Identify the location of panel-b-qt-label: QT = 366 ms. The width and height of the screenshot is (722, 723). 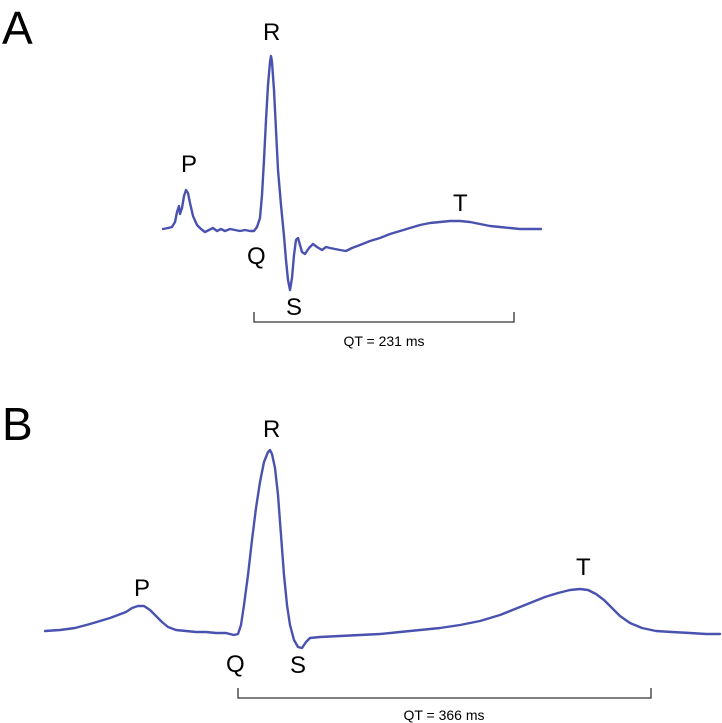
(443, 715).